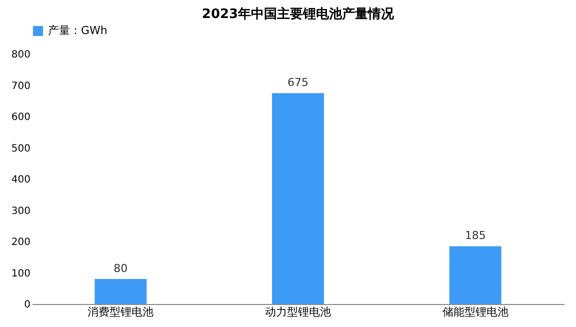  Describe the element at coordinates (20, 117) in the screenshot. I see `y-tick-label: 600` at that location.